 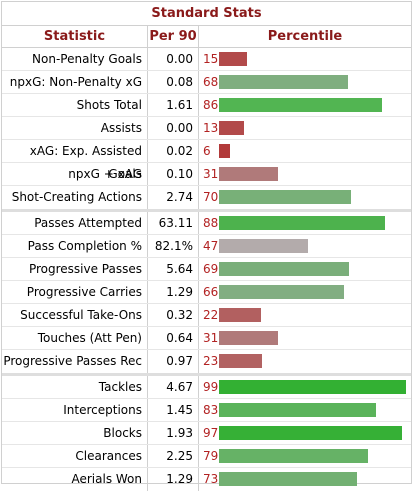 I want to click on percentile-cell: 31, so click(x=305, y=338).